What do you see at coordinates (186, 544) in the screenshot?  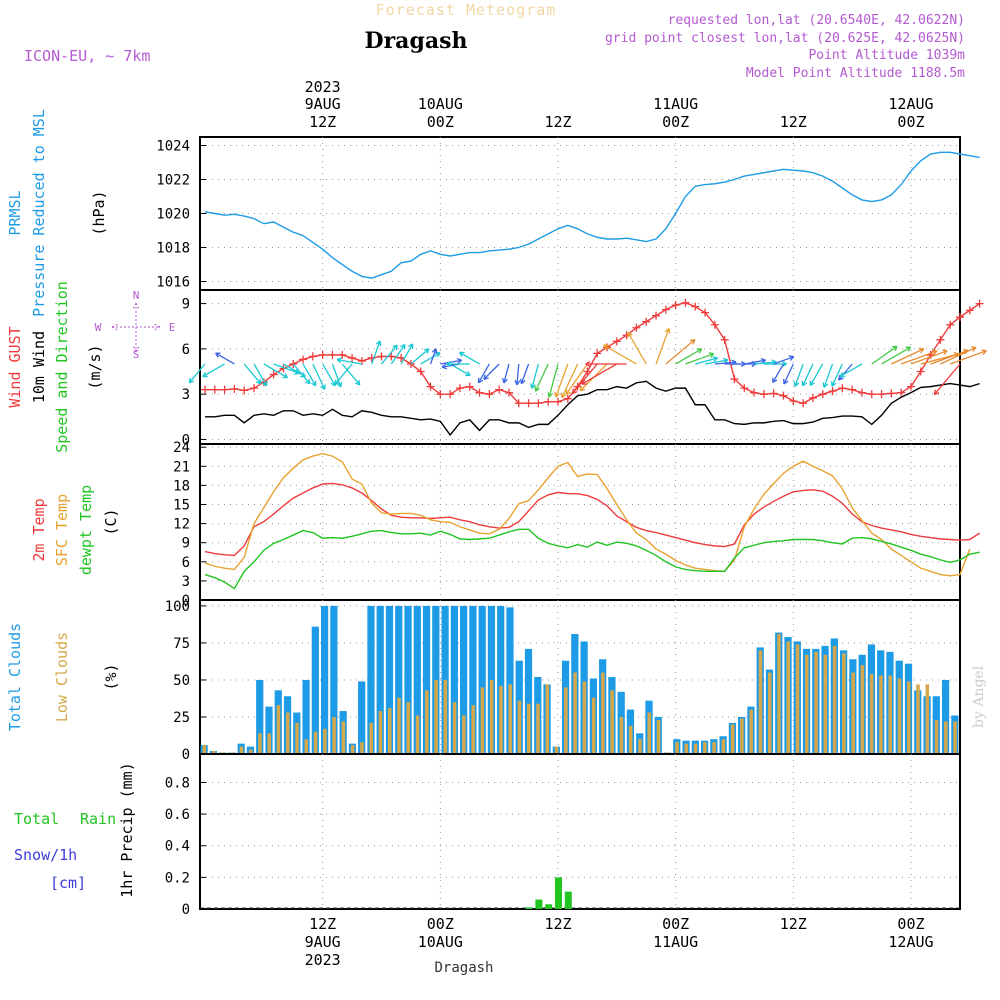 I see `temperature-ytick-label: 9` at bounding box center [186, 544].